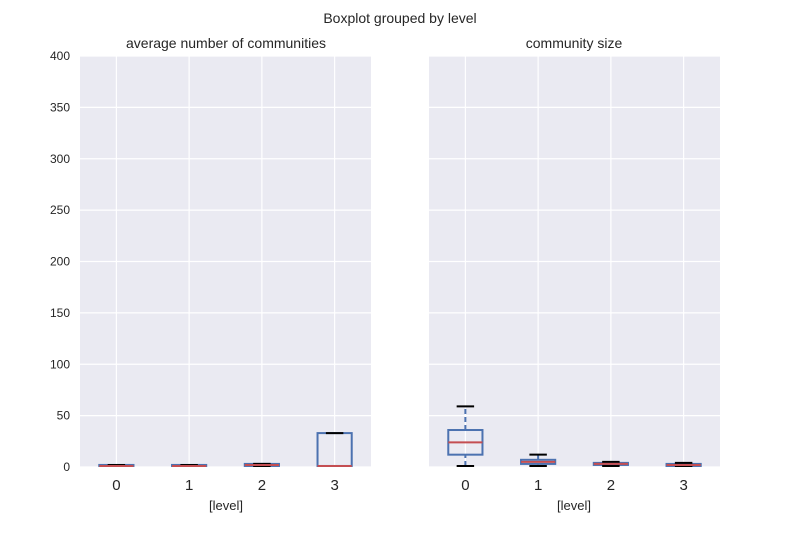 The image size is (800, 550). Describe the element at coordinates (60, 262) in the screenshot. I see `y-tick-label: 200` at that location.